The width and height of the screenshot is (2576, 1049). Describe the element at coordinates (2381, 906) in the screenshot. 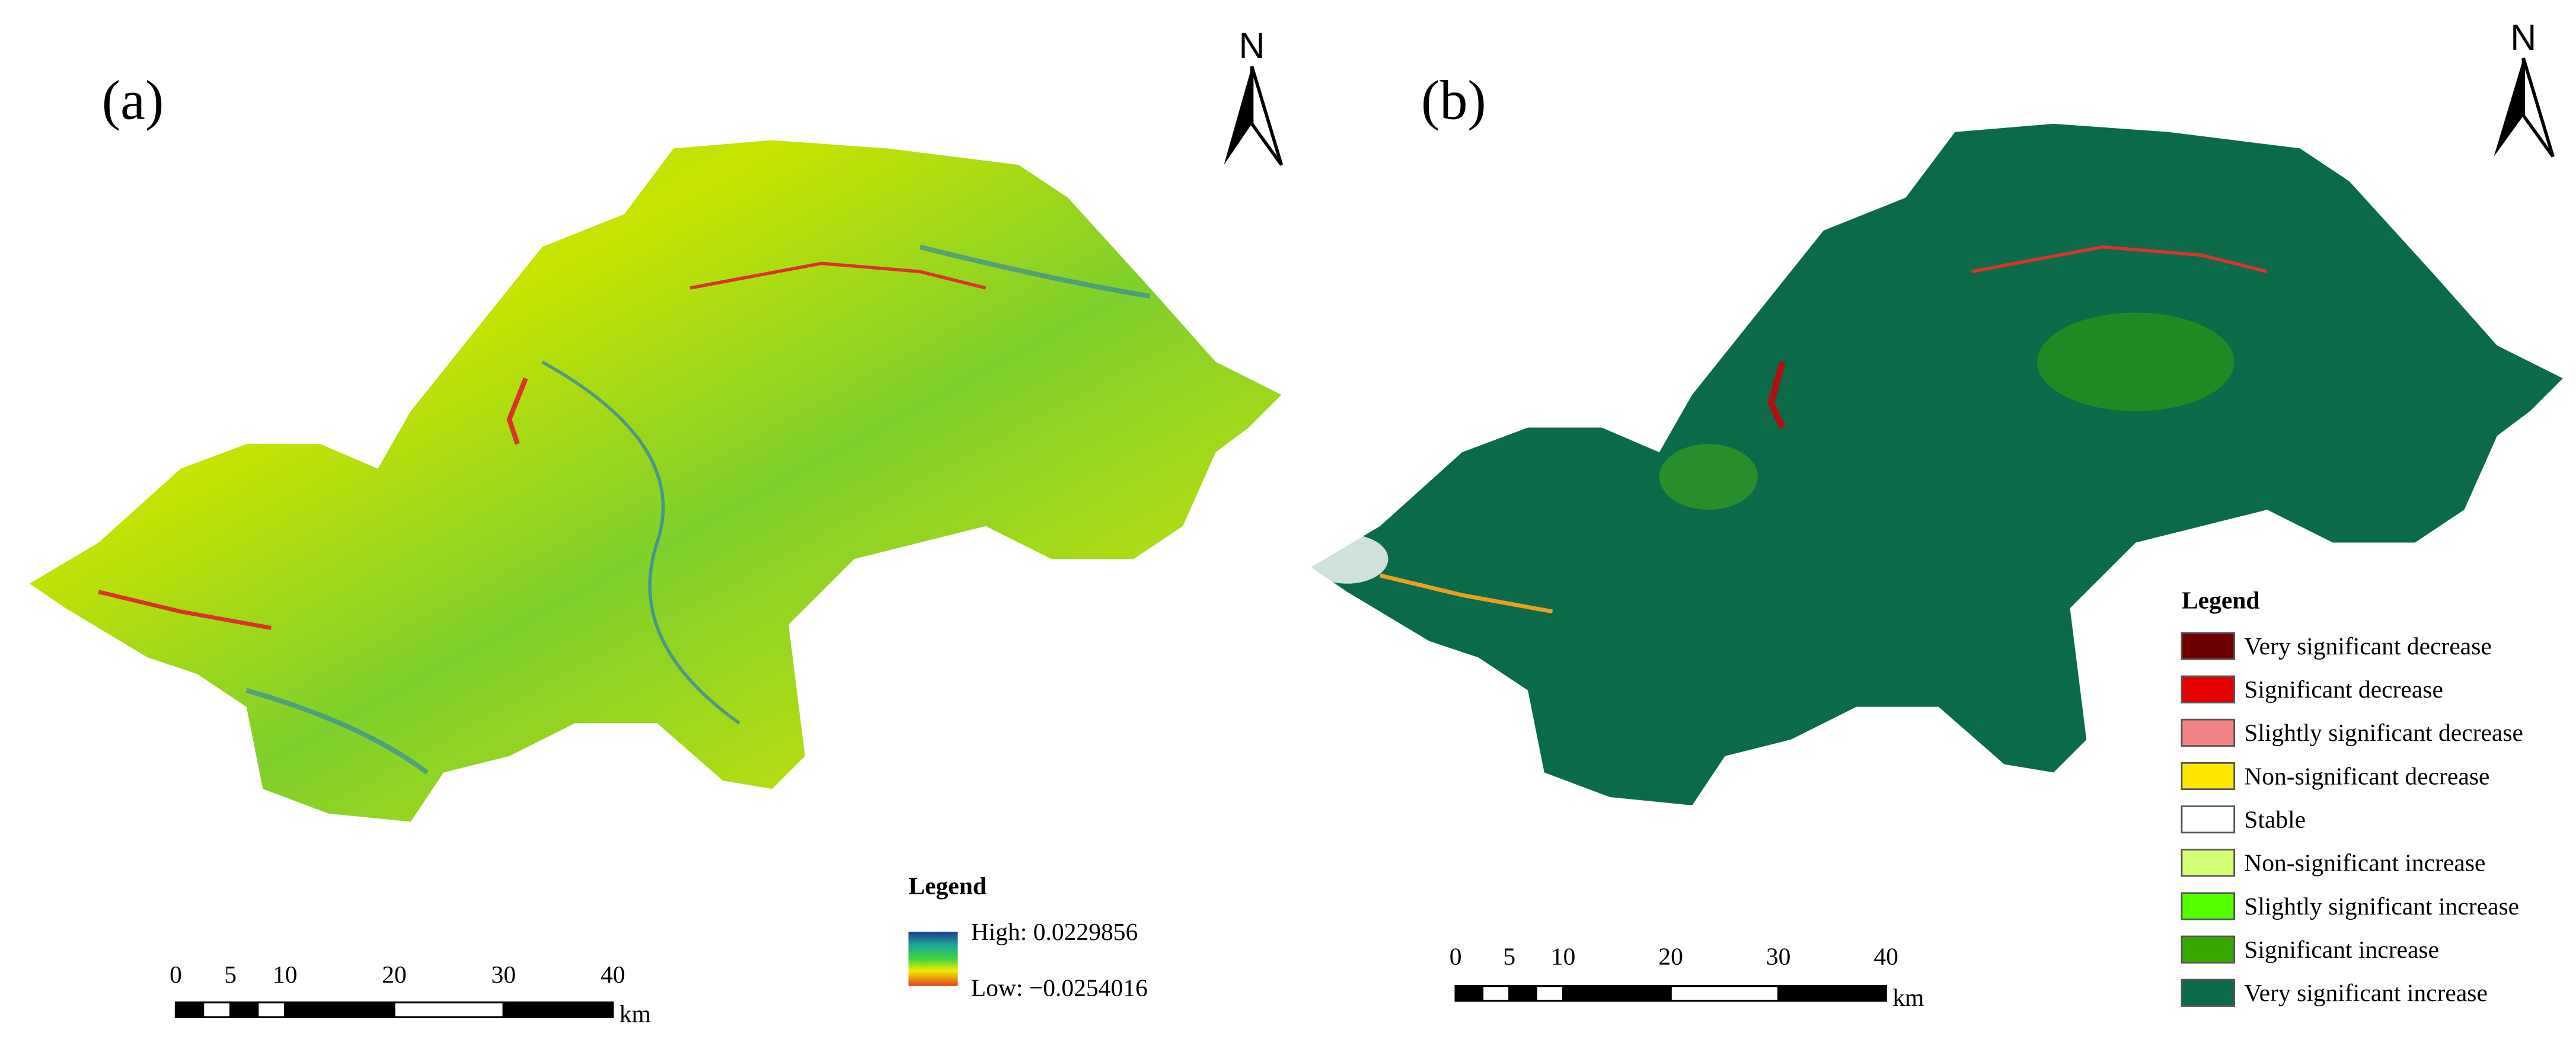

I see `legend-label: Slightly significant increase` at that location.